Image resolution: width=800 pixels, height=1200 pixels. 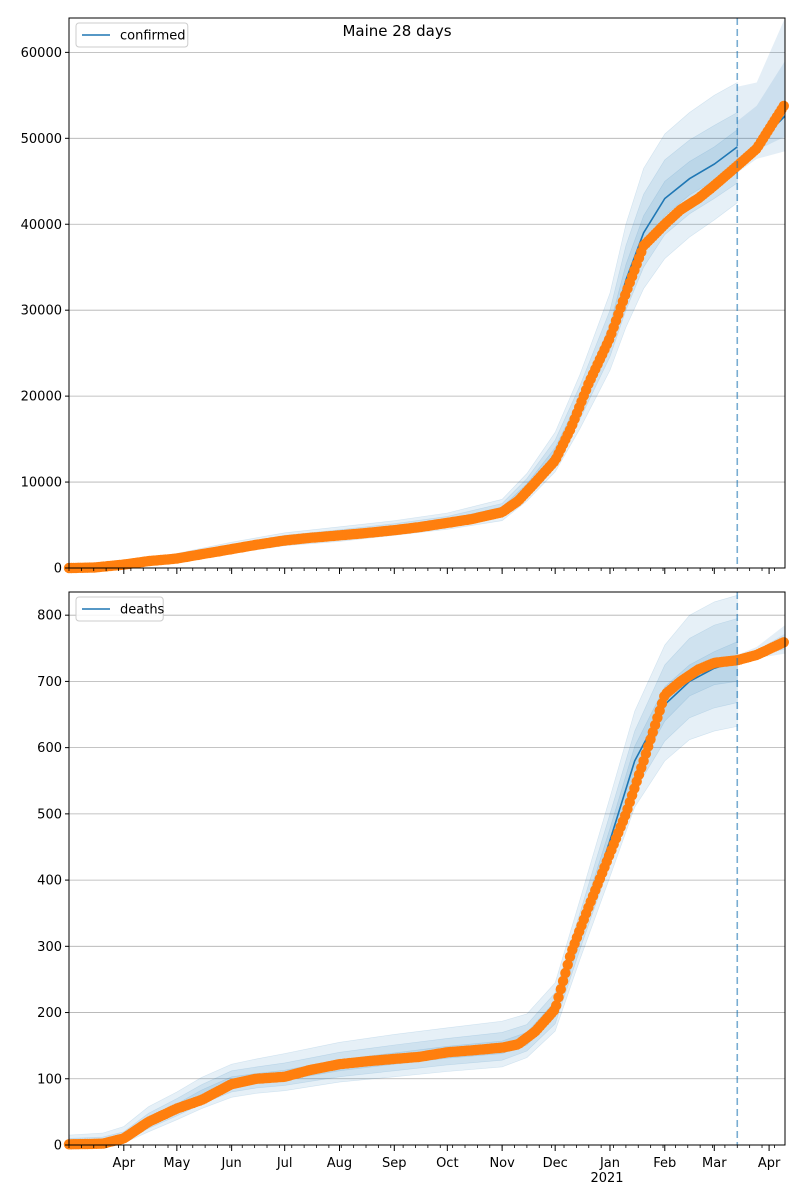 I want to click on y-tick-label: 30000, so click(x=41, y=311).